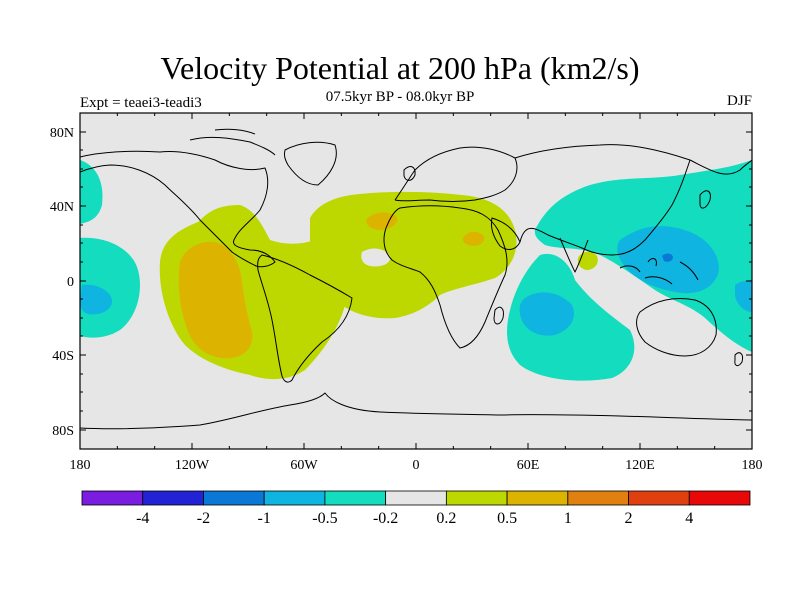  What do you see at coordinates (738, 359) in the screenshot?
I see `coast-new-zealand` at bounding box center [738, 359].